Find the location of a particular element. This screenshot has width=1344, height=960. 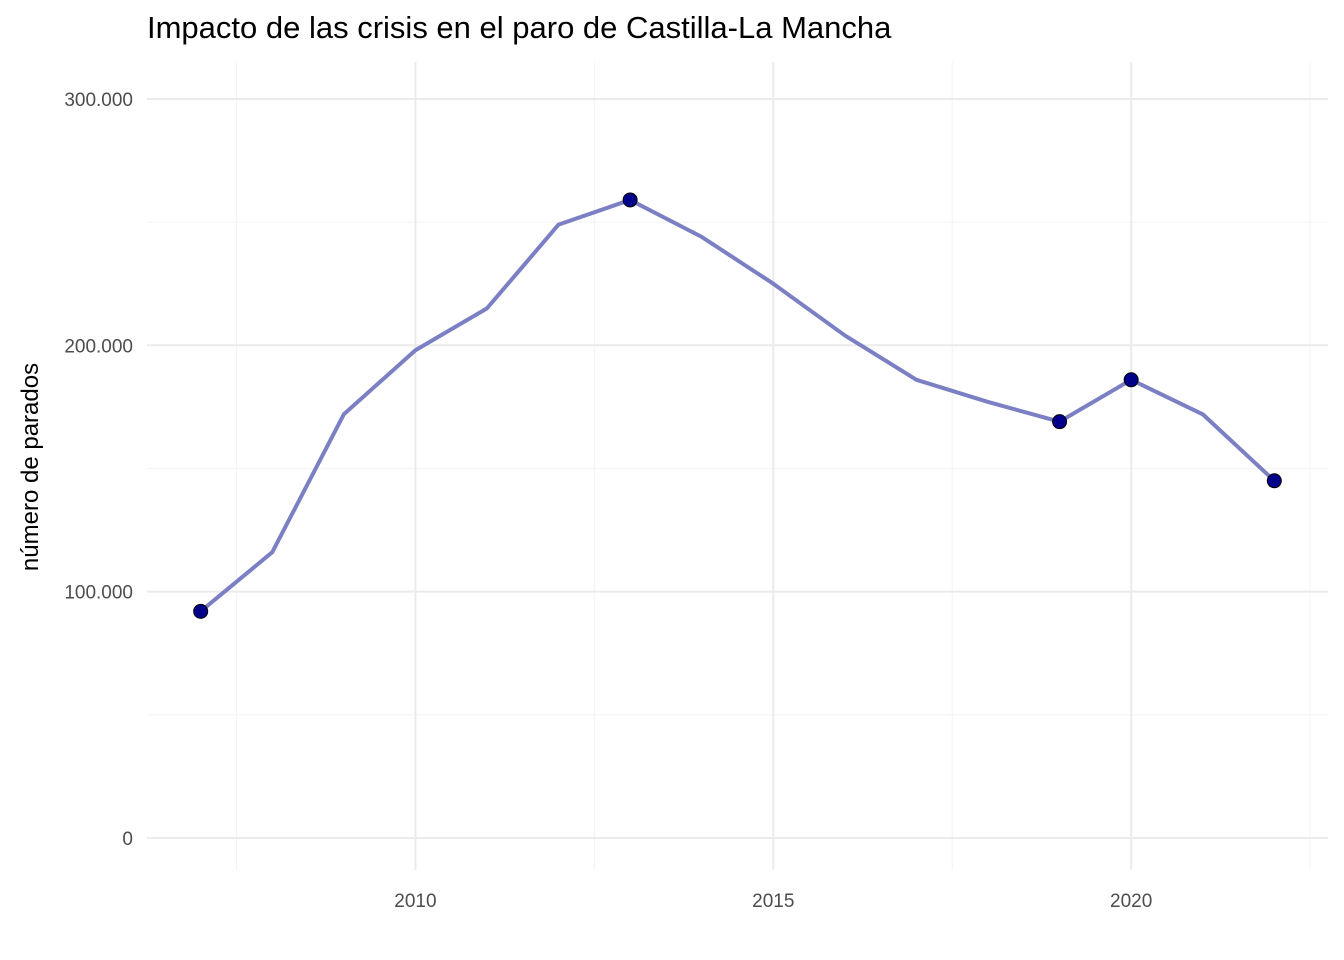

y-axis-title: número de parados is located at coordinates (30, 467).